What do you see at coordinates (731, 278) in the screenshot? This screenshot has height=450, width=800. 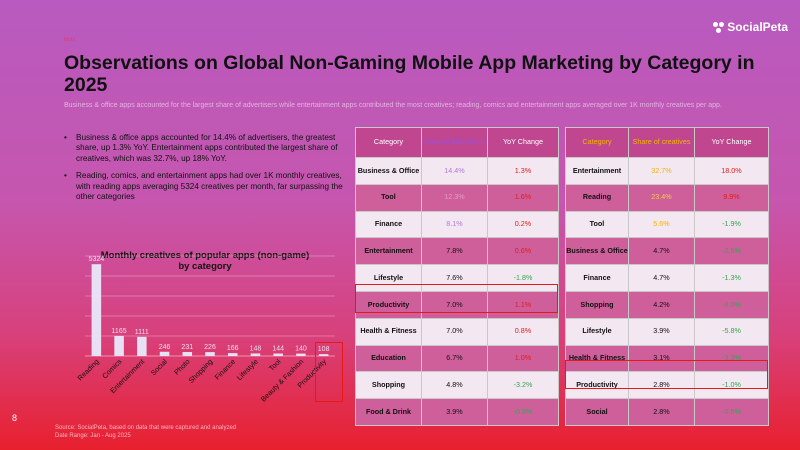 I see `yoy-change-cell: -1.3%` at bounding box center [731, 278].